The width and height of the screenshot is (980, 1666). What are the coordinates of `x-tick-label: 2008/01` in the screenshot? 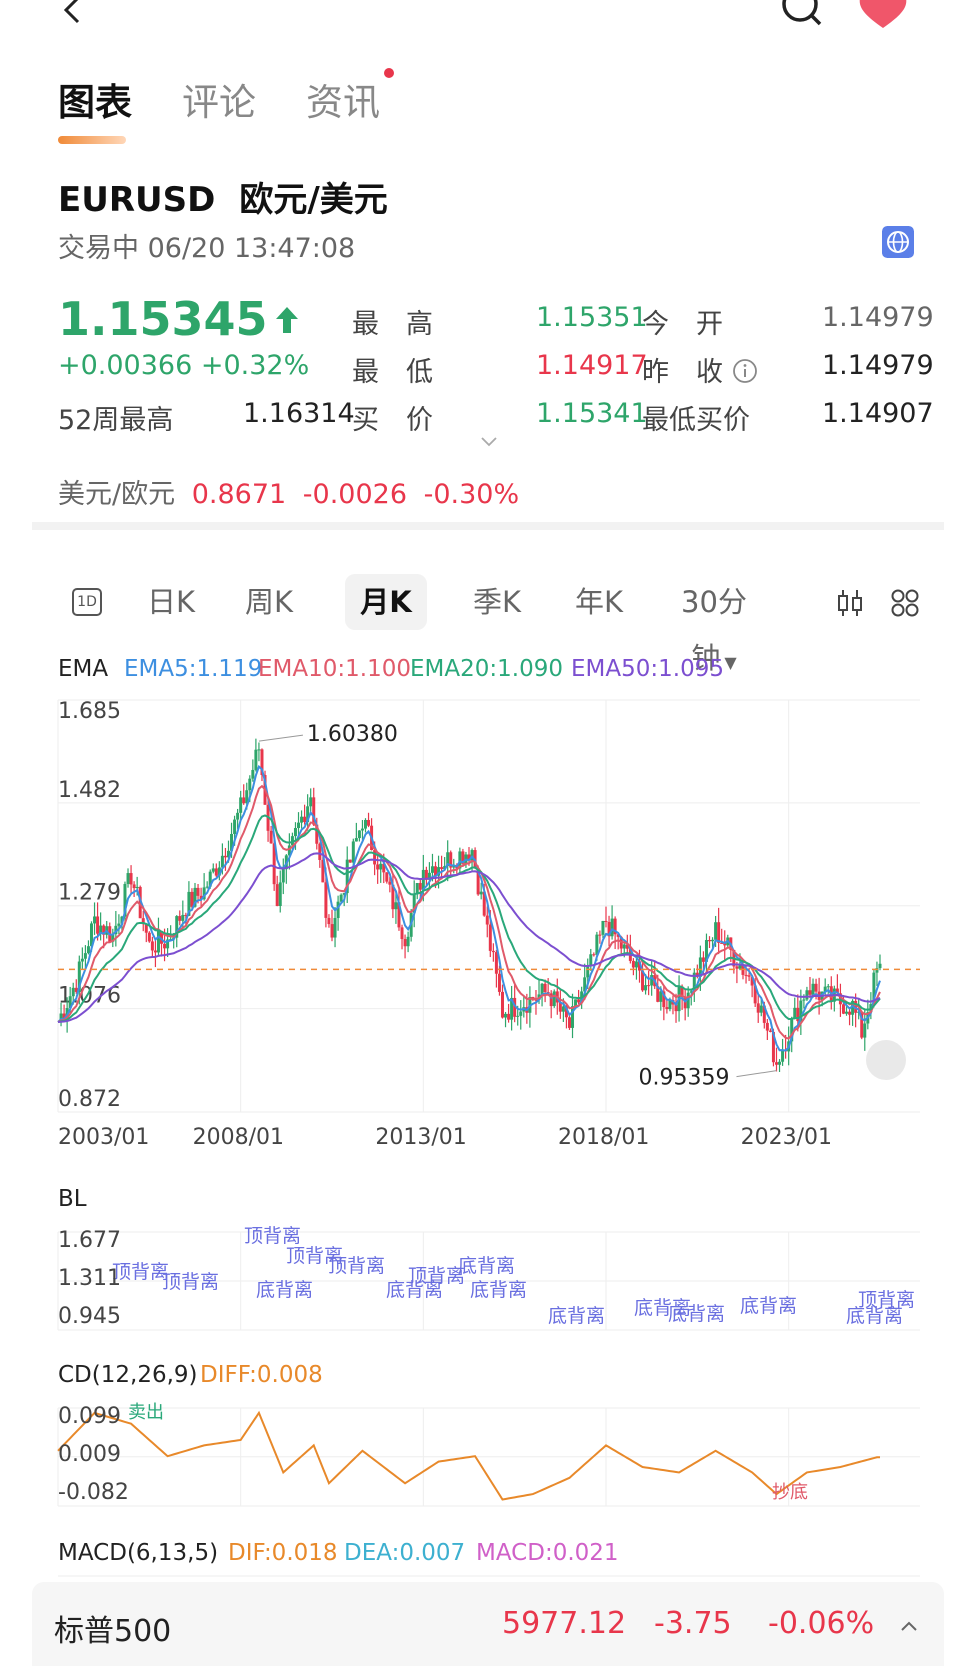 It's located at (238, 1137).